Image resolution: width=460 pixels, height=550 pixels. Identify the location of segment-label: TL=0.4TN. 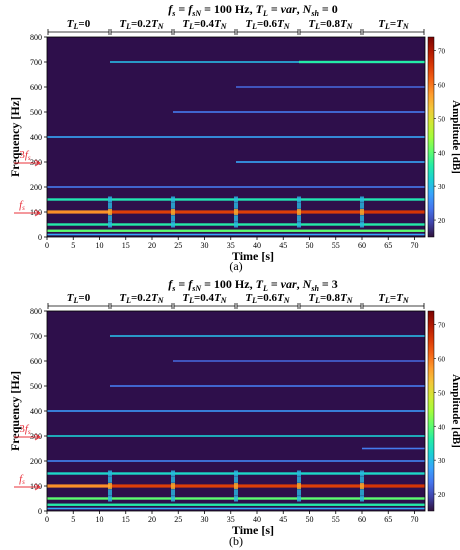
(204, 298).